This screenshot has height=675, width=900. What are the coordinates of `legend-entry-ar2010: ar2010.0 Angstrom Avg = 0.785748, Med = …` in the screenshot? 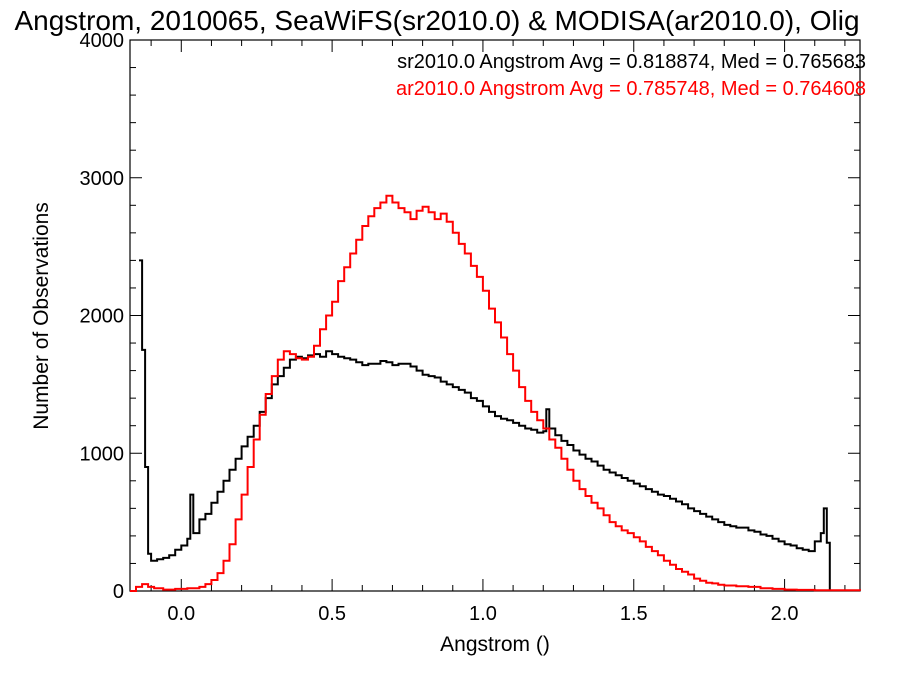 It's located at (631, 89).